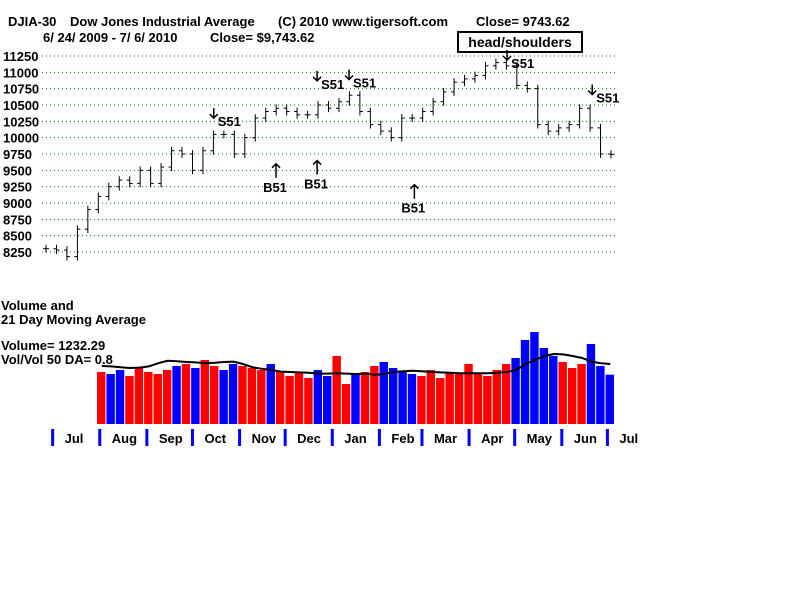  Describe the element at coordinates (356, 364) in the screenshot. I see `volume-ma-line` at that location.